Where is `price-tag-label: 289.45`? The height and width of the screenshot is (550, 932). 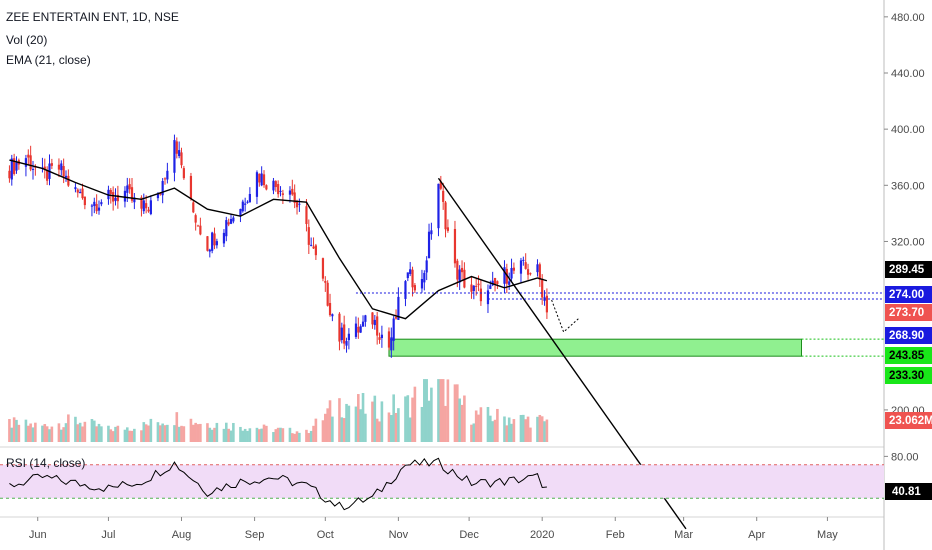
price-tag-label: 289.45 is located at coordinates (907, 270).